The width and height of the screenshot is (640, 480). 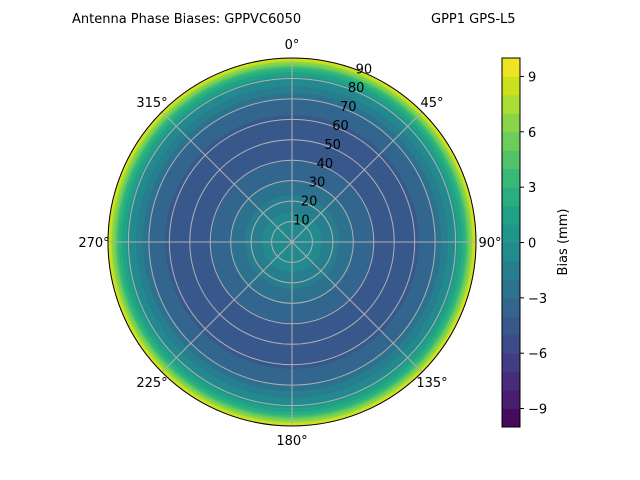 What do you see at coordinates (524, 242) in the screenshot?
I see `colorbar: −9 −6 −3 0 3 6 9` at bounding box center [524, 242].